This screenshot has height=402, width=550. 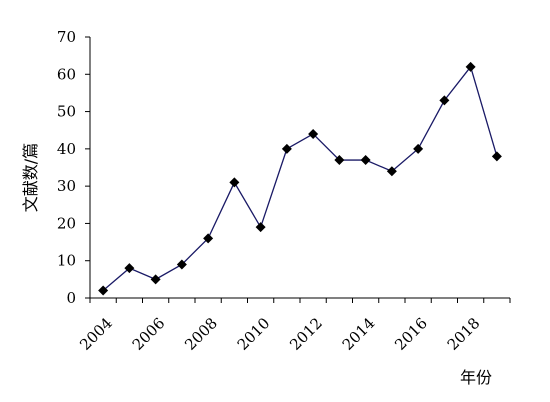 What do you see at coordinates (66, 37) in the screenshot?
I see `y-tick-label: 70` at bounding box center [66, 37].